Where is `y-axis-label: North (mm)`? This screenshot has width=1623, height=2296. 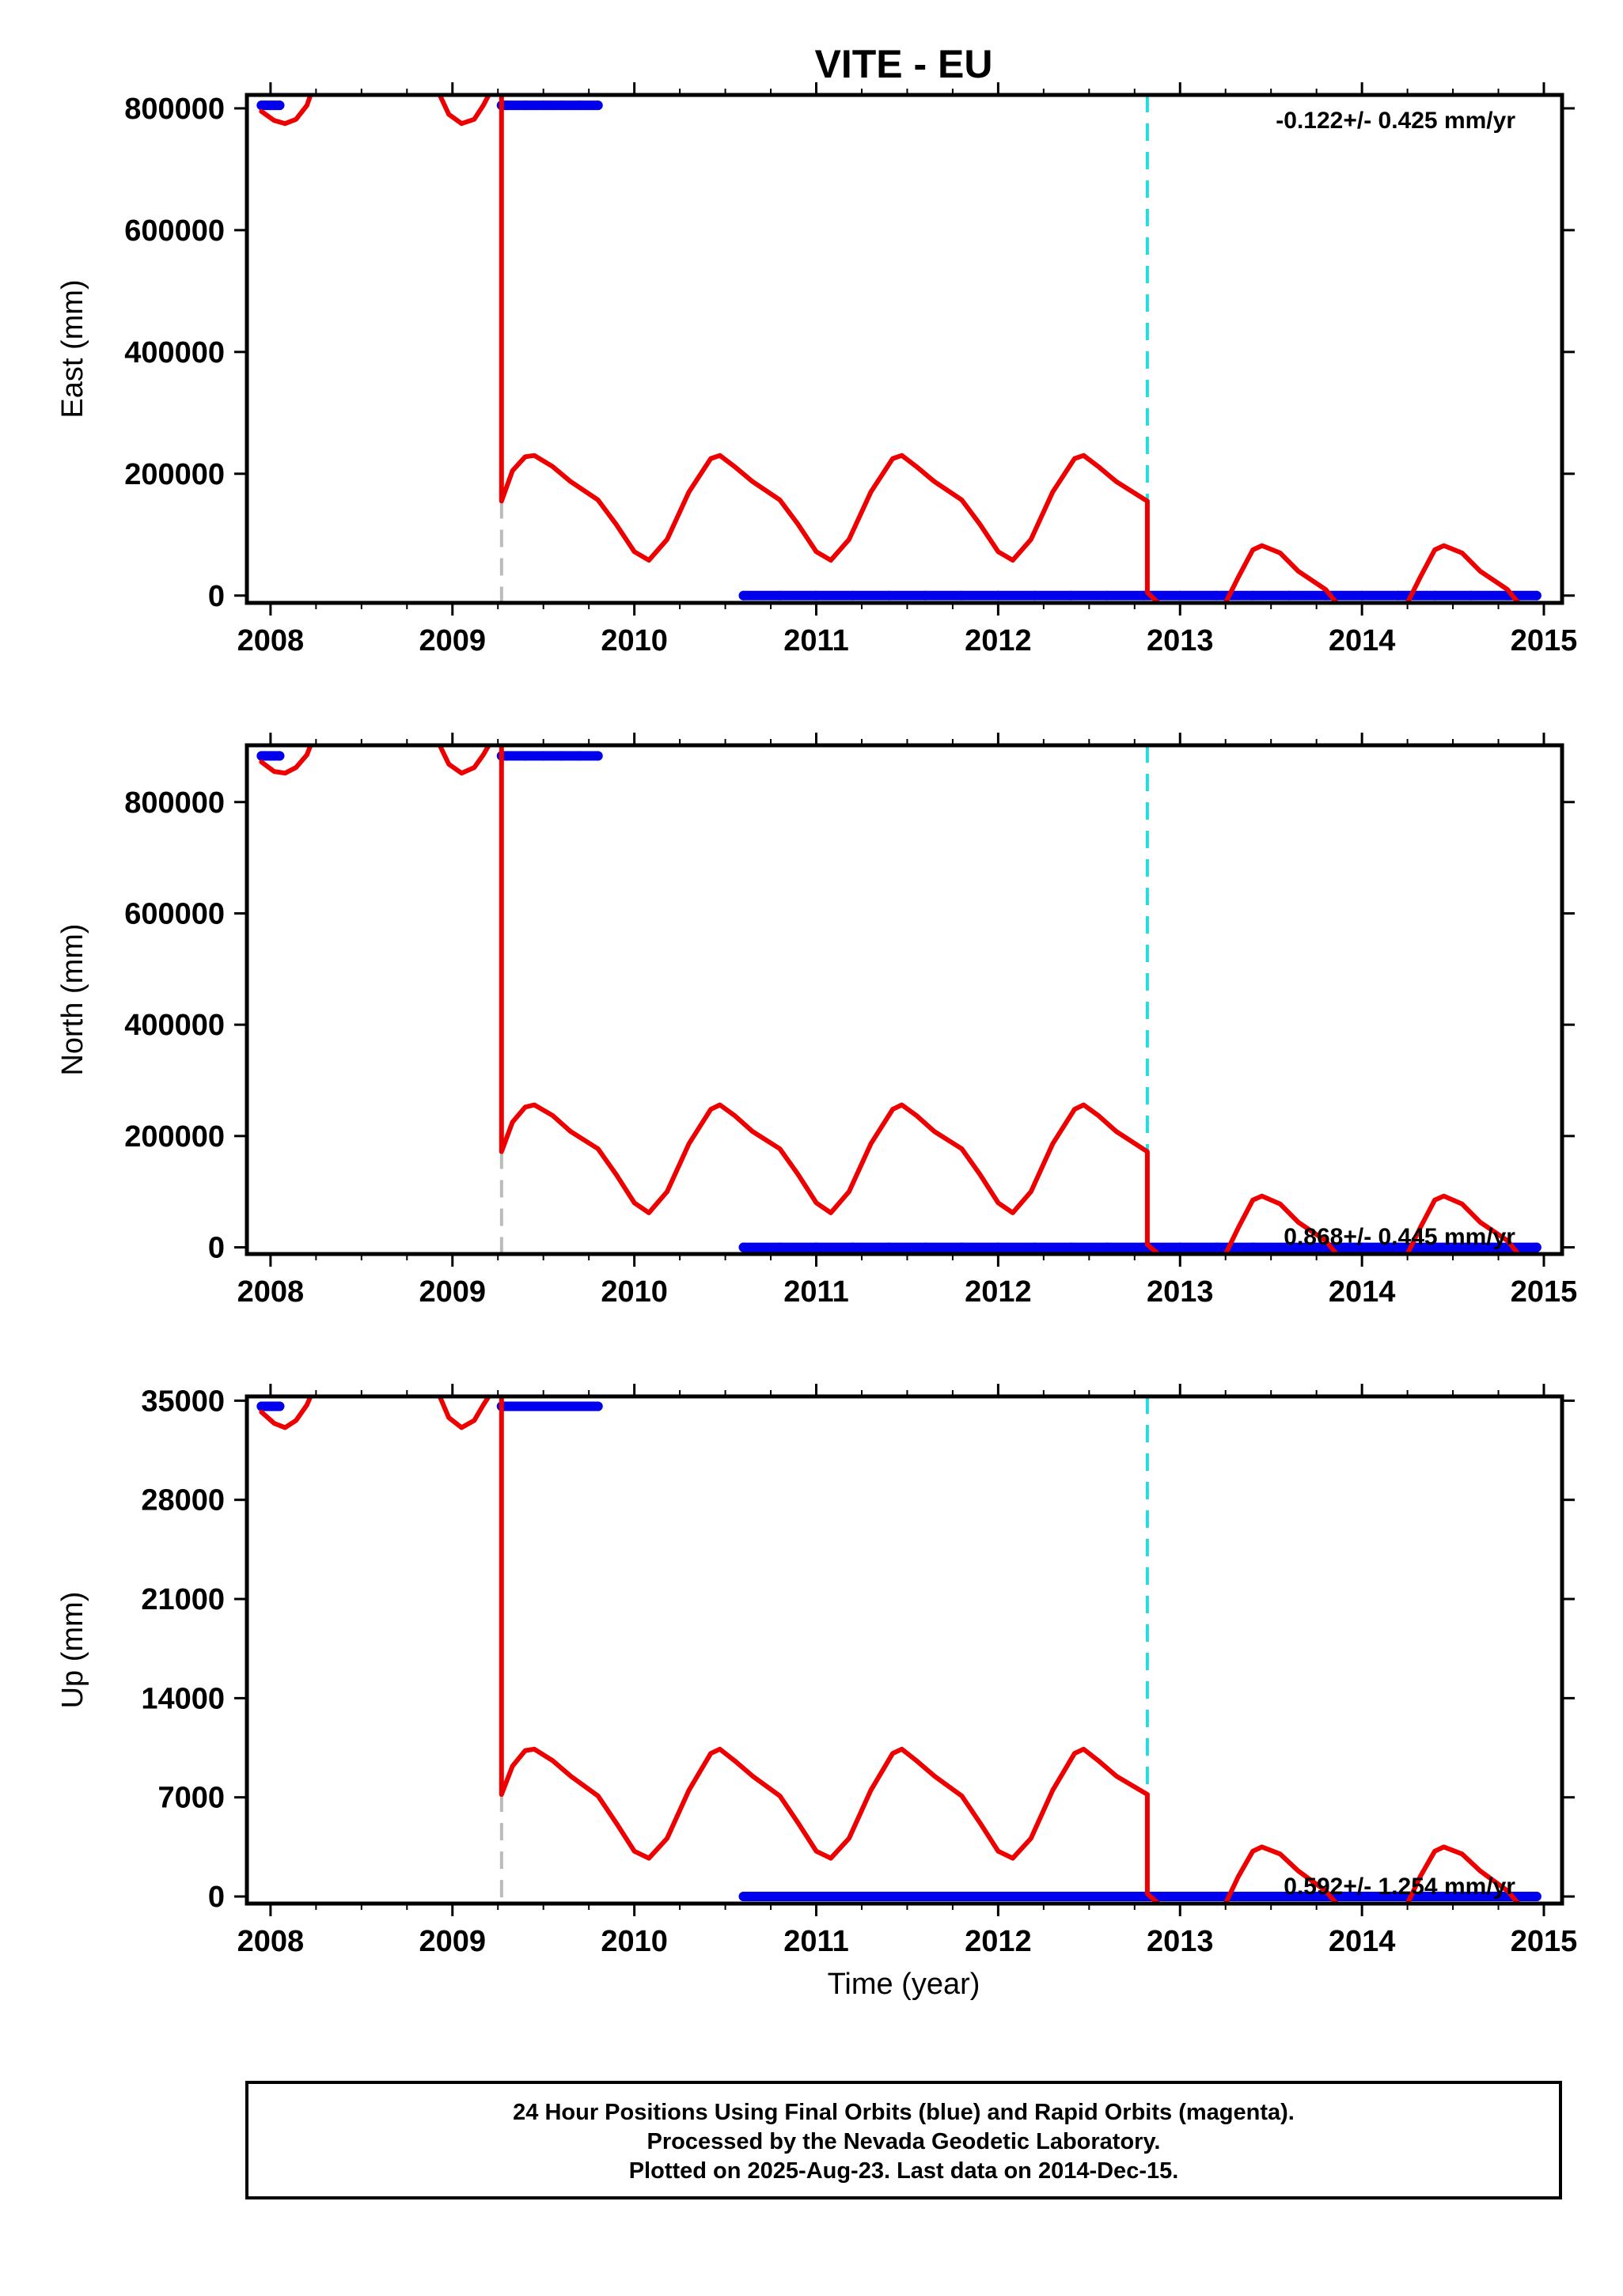 y-axis-label: North (mm) is located at coordinates (72, 999).